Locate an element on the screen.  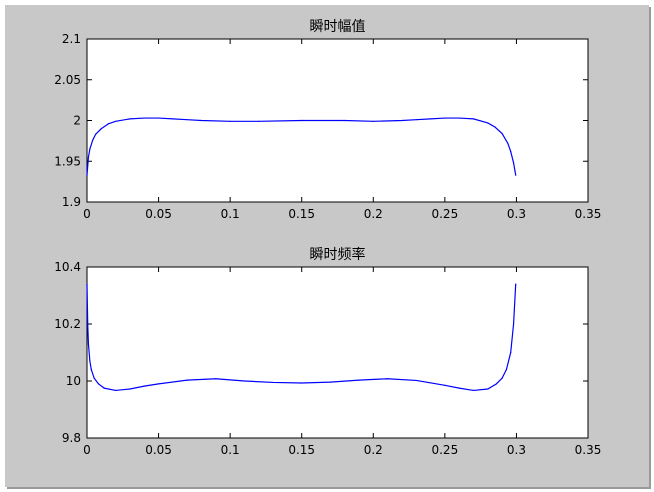
chart-1-x-tick-label: 0.15 is located at coordinates (301, 214).